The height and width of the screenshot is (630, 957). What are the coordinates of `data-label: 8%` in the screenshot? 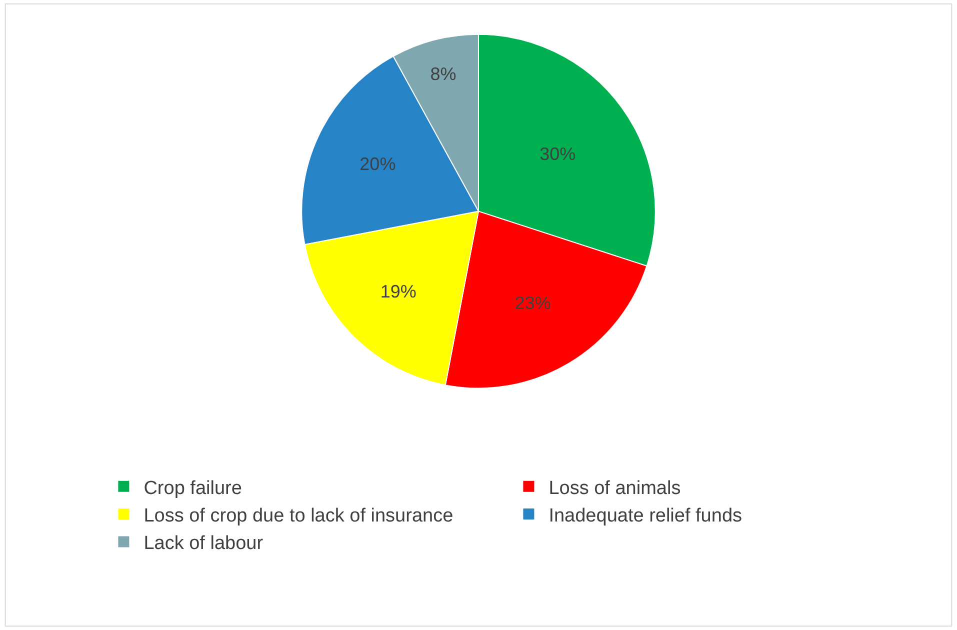 It's located at (443, 74).